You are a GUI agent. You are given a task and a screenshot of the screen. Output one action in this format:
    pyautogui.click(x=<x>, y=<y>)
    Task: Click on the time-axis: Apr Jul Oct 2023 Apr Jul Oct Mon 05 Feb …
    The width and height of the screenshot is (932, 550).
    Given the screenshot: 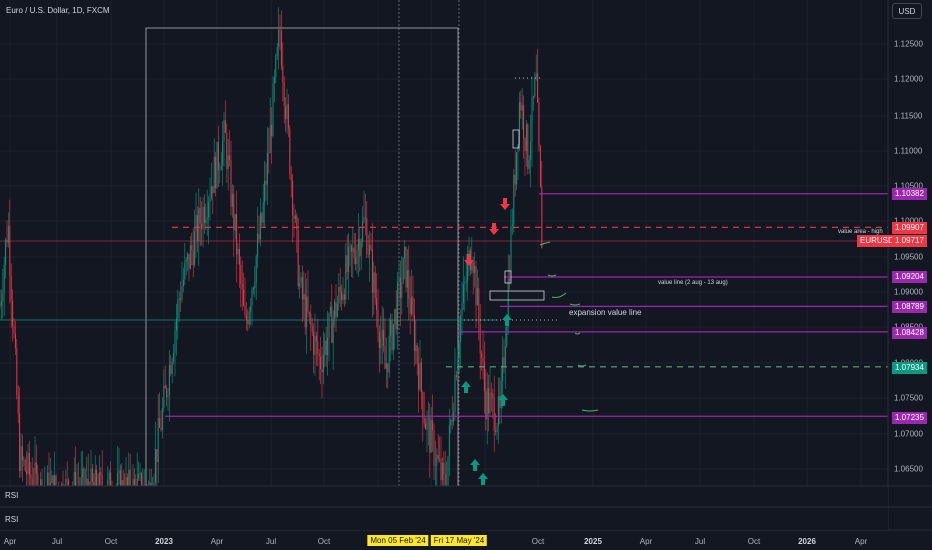 What is the action you would take?
    pyautogui.click(x=466, y=540)
    